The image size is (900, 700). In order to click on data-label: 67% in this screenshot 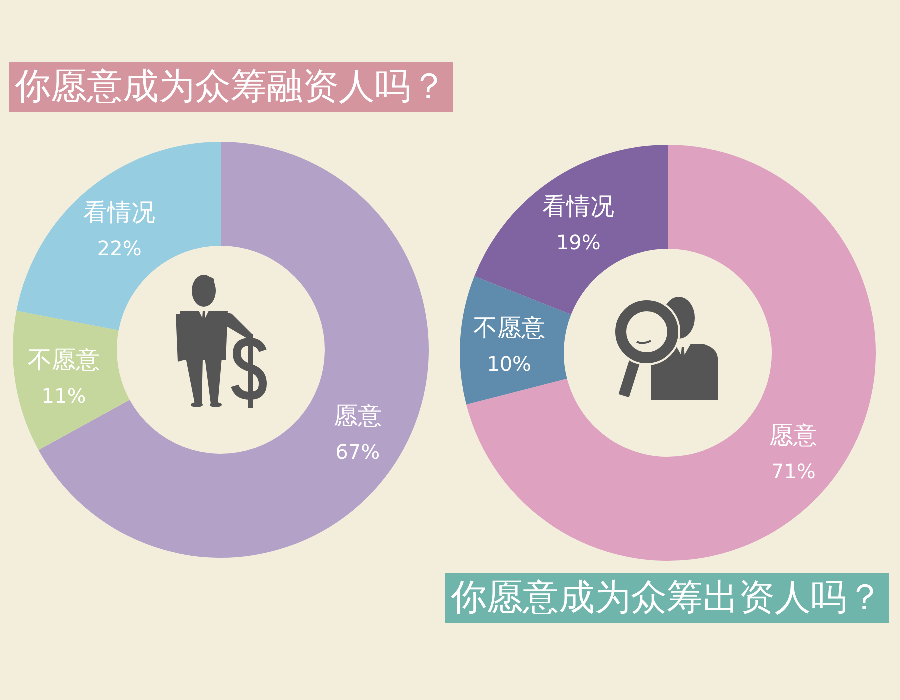, I will do `click(358, 452)`.